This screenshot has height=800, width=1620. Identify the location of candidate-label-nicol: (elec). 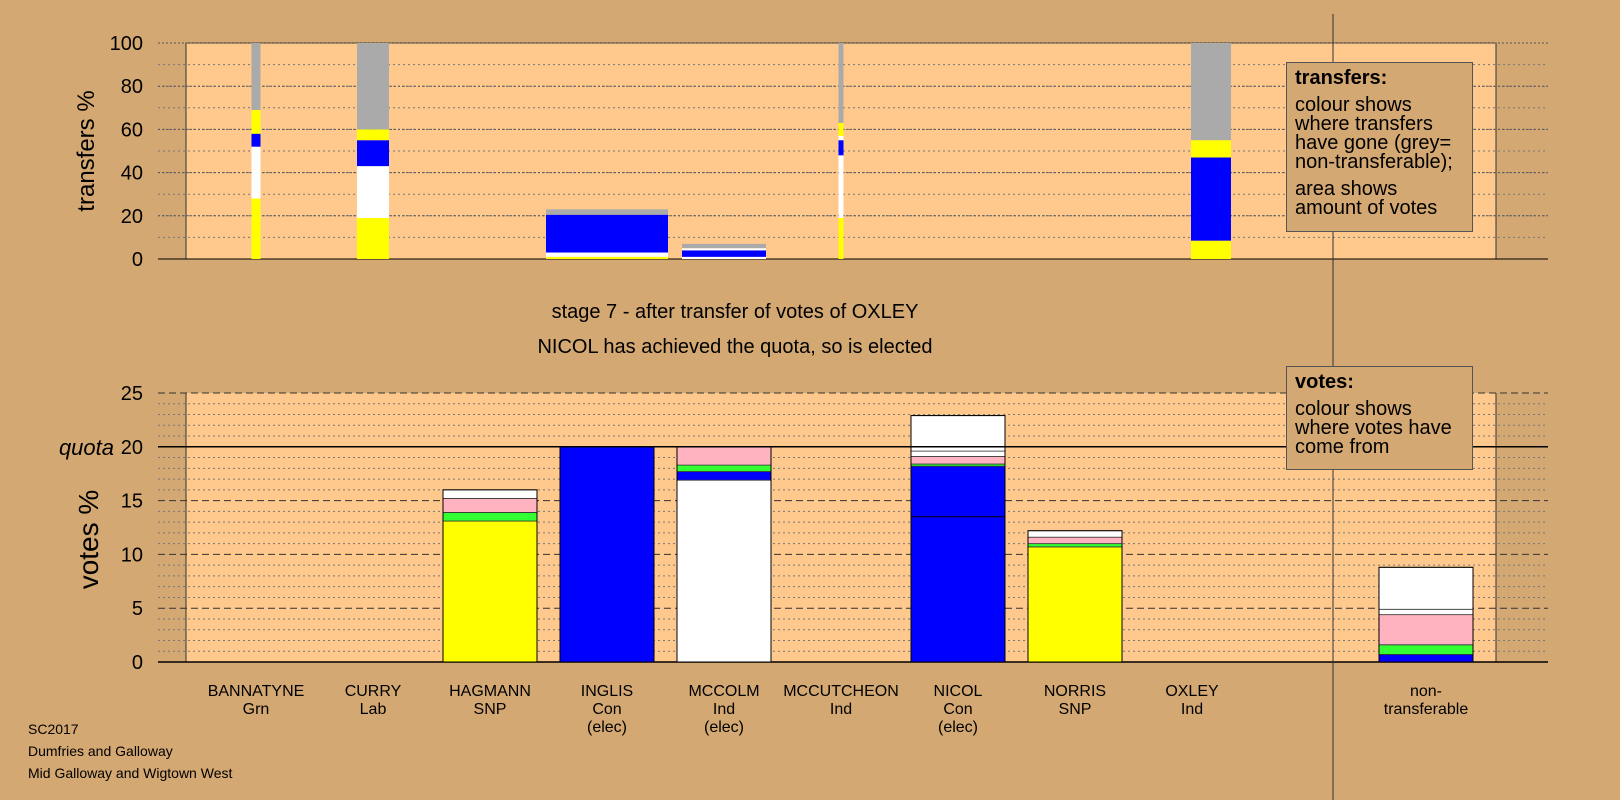
(958, 727).